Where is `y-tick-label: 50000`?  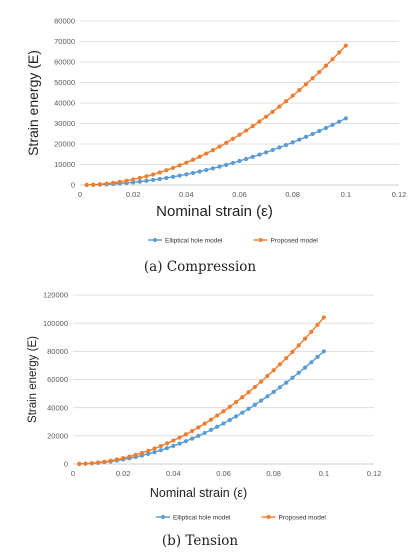
y-tick-label: 50000 is located at coordinates (64, 82).